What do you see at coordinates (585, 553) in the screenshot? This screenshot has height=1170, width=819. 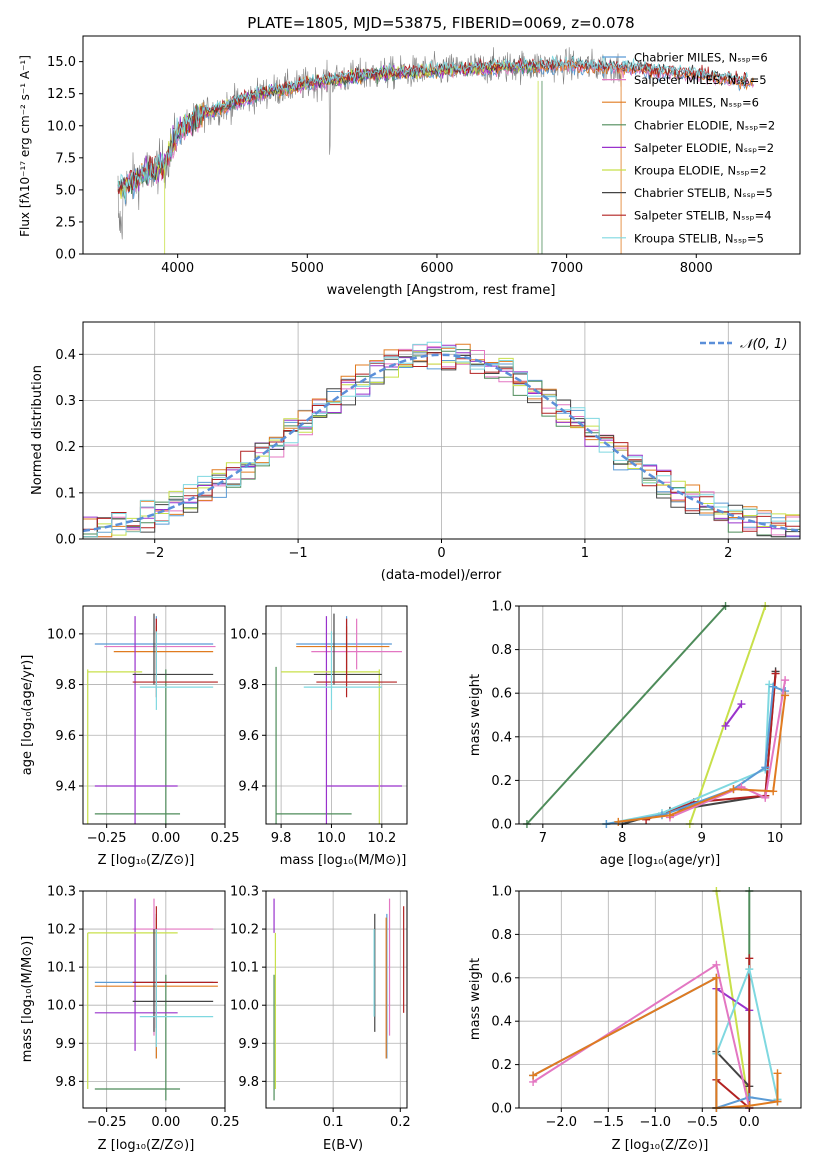 I see `x-tick-label: 1` at bounding box center [585, 553].